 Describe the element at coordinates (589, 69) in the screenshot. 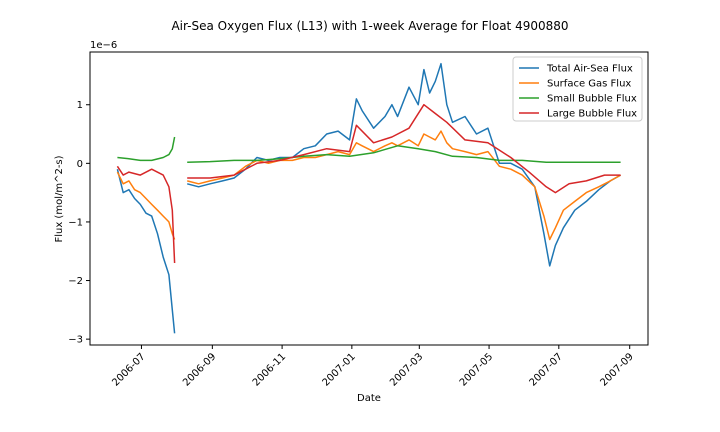

I see `legend-label: Total Air-Sea Flux` at that location.